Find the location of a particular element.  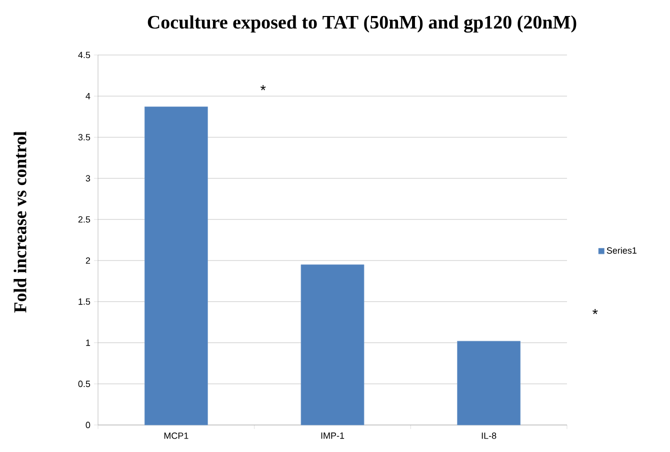

y-tick-label: 0 is located at coordinates (88, 425).